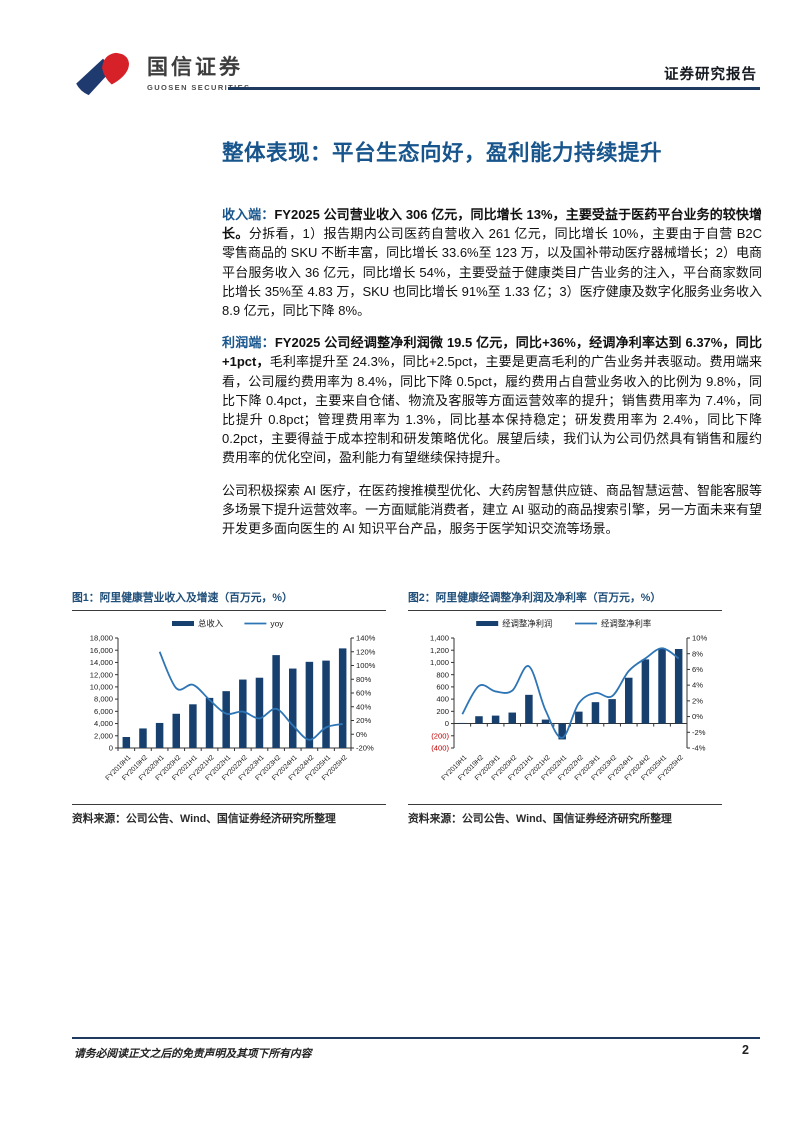  Describe the element at coordinates (710, 75) in the screenshot. I see `report-type-label: 证券研究报告` at that location.